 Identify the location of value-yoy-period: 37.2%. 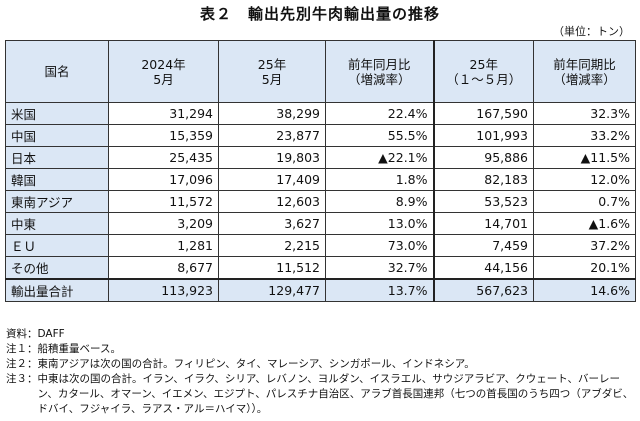
(584, 245).